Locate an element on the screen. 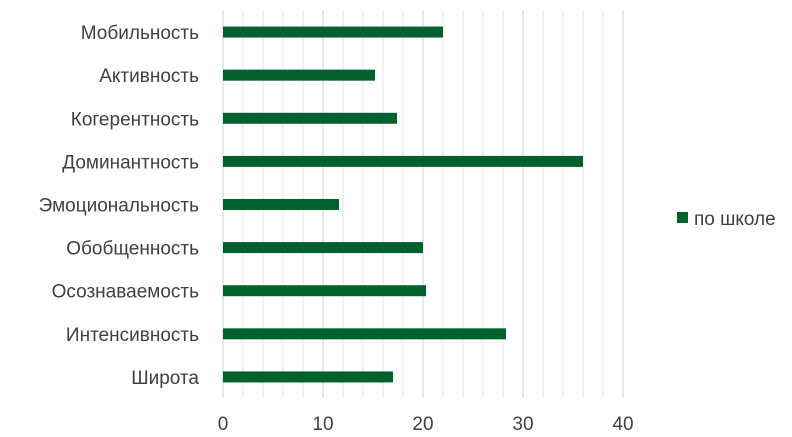 The height and width of the screenshot is (437, 792). x-tick-label: 30 is located at coordinates (522, 424).